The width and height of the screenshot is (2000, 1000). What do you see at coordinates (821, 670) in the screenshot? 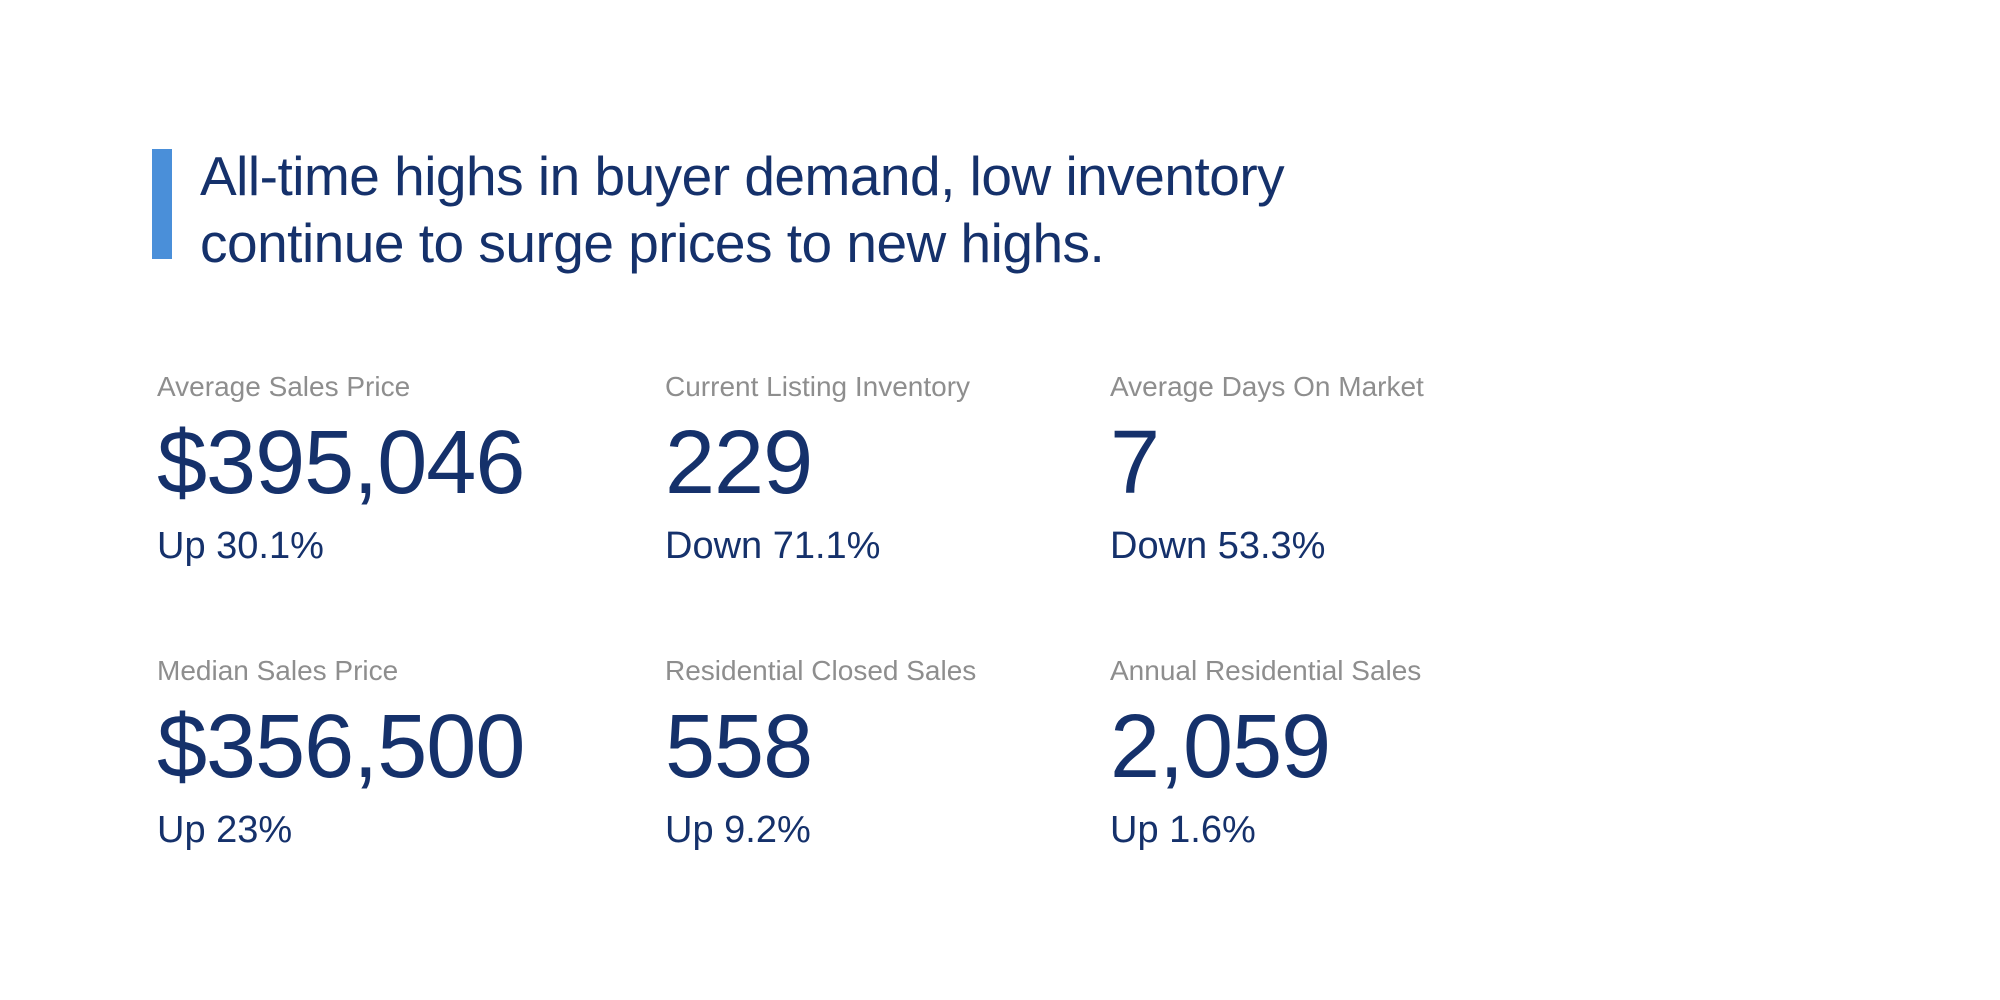
I see `stat-label: Residential Closed Sales` at bounding box center [821, 670].